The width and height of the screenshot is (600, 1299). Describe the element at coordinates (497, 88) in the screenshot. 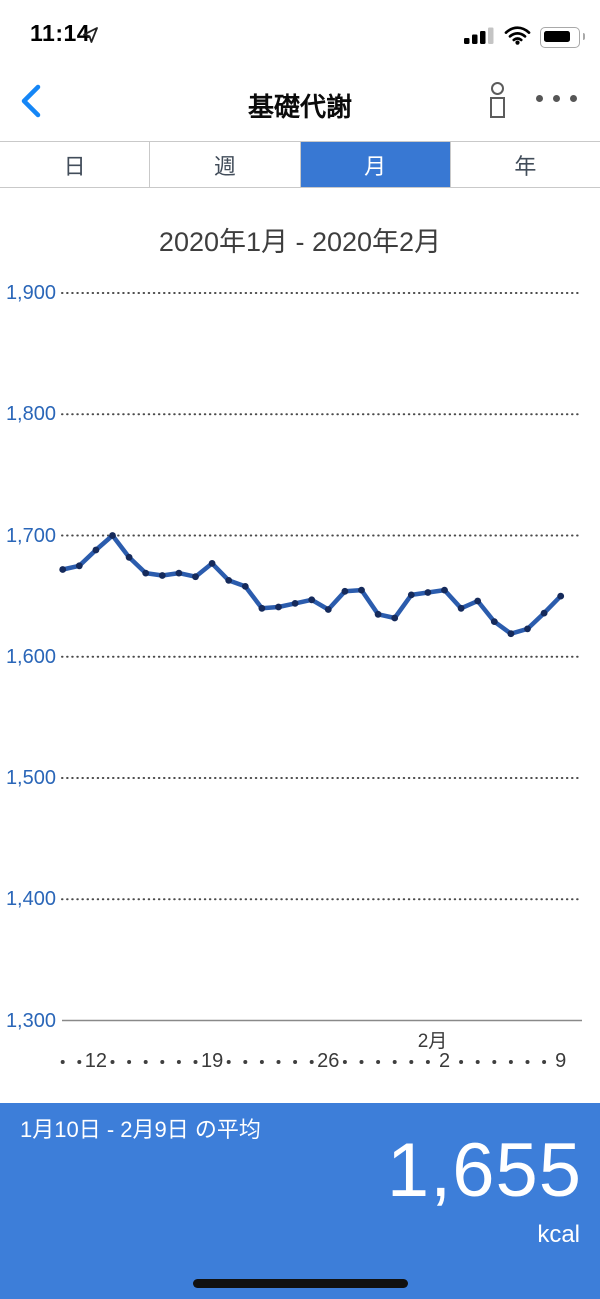

I see `info-icon` at that location.